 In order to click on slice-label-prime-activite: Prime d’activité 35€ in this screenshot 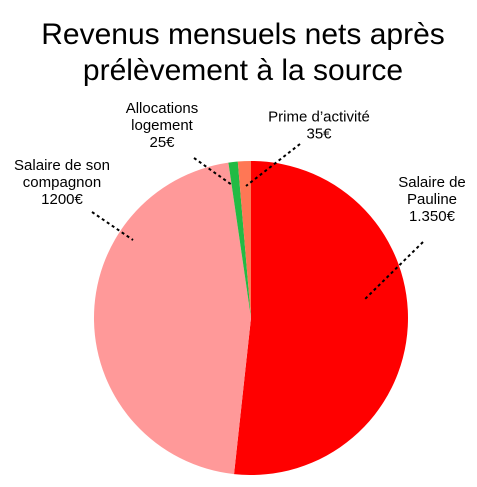, I will do `click(319, 126)`.